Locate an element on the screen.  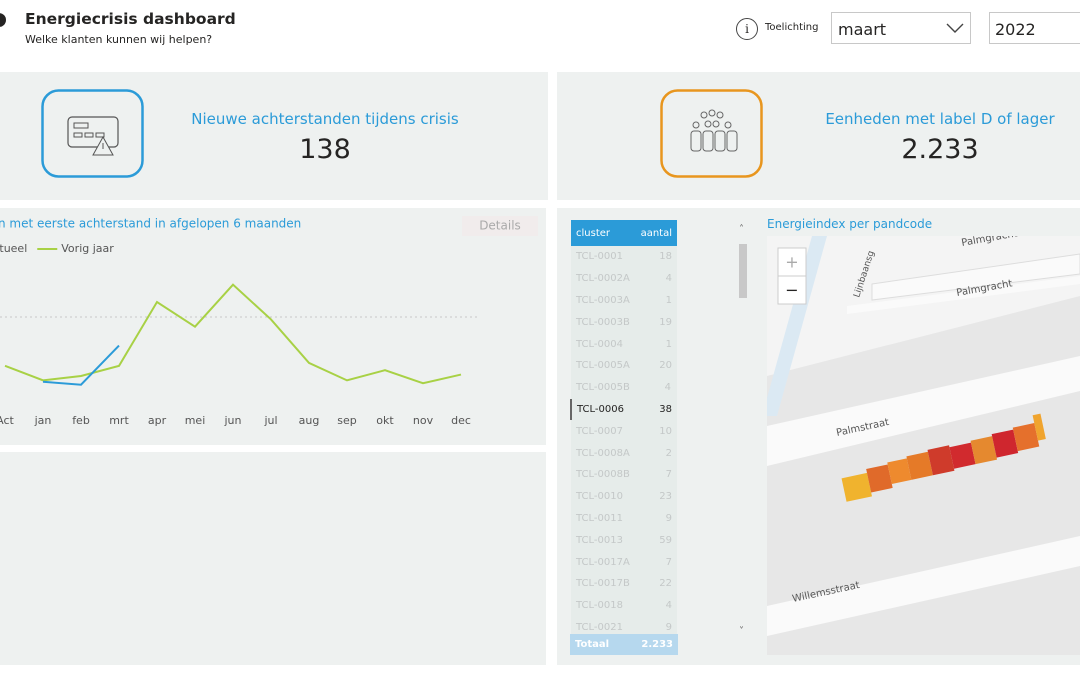
table-row: TCL-0001 18 is located at coordinates (624, 257).